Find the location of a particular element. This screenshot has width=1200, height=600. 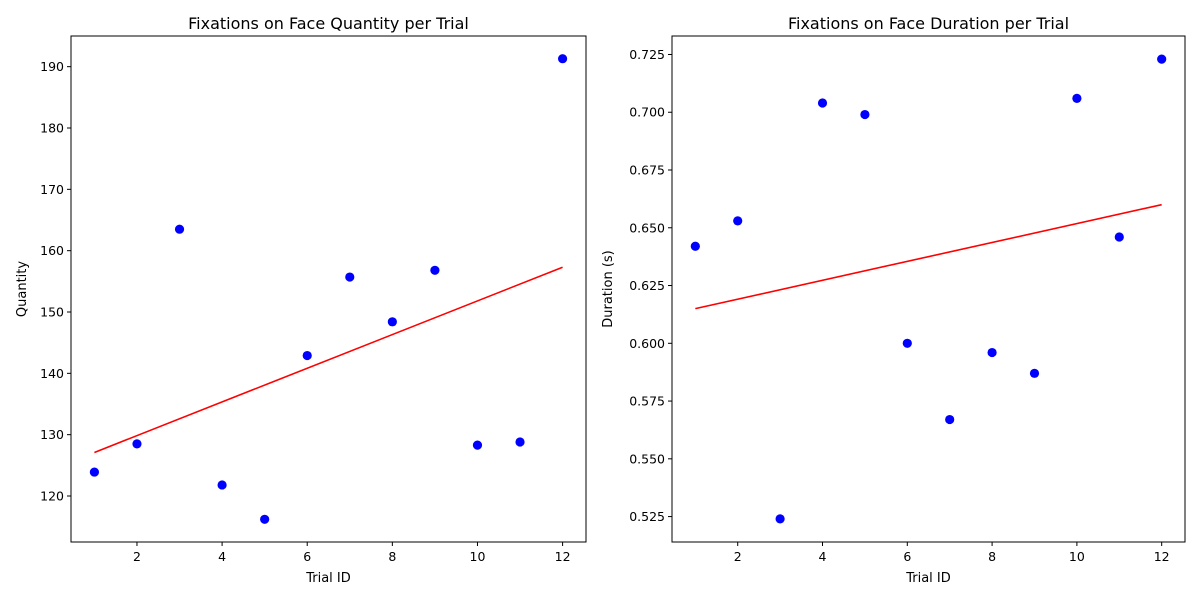

y-axis-label: Quantity is located at coordinates (22, 289).